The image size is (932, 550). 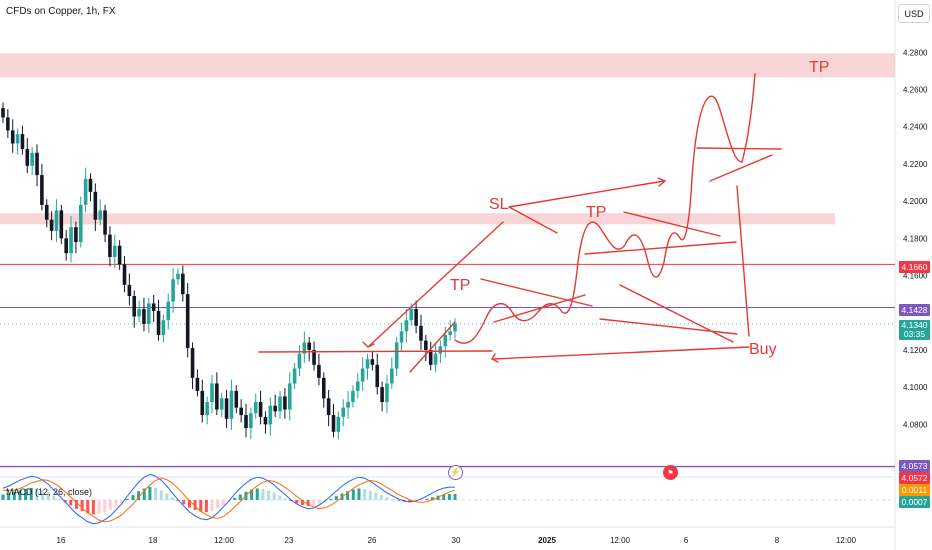 I want to click on x-tick-label: 16, so click(x=61, y=540).